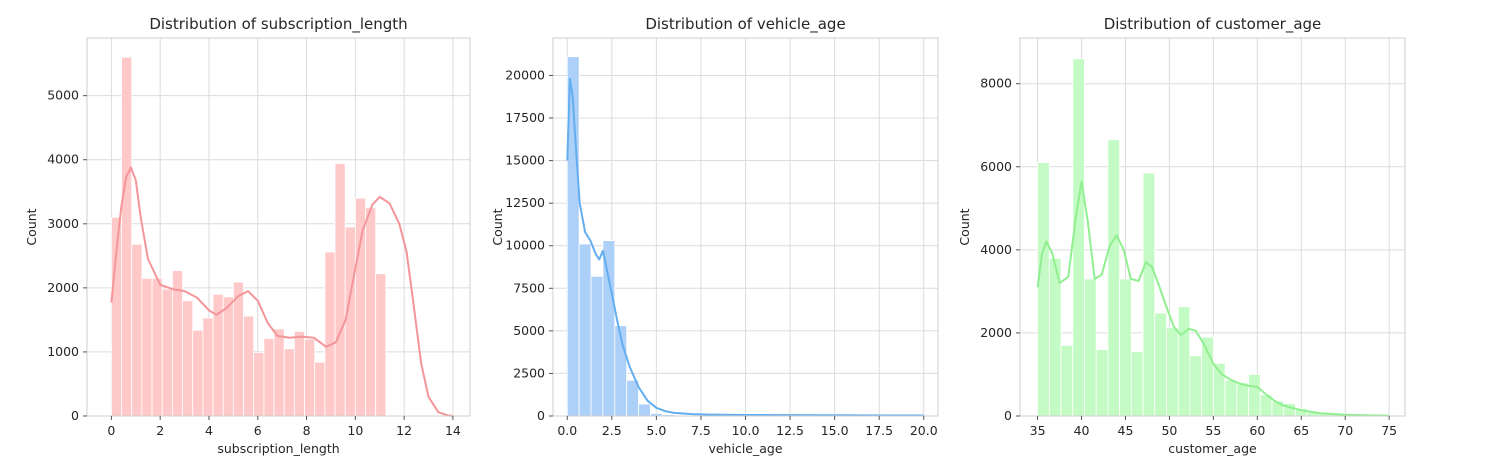  What do you see at coordinates (355, 430) in the screenshot?
I see `x-tick-label: 10` at bounding box center [355, 430].